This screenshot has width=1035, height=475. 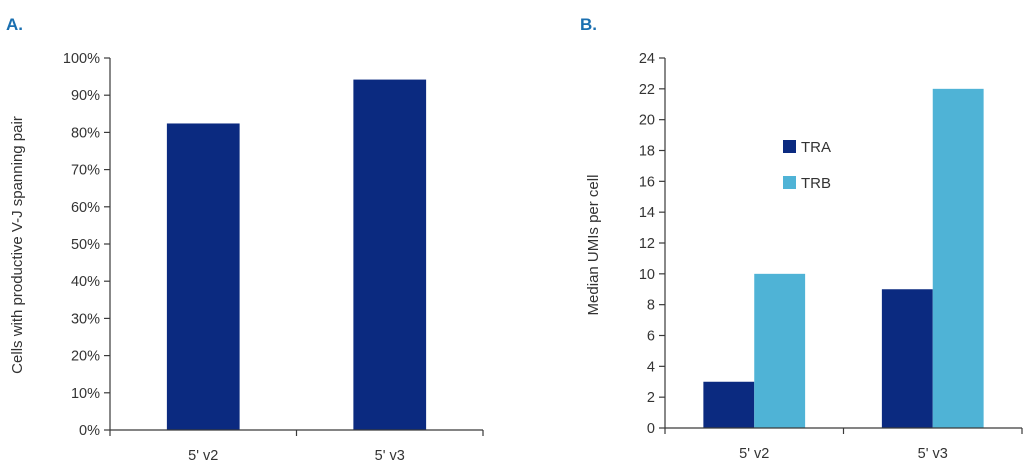 What do you see at coordinates (81, 59) in the screenshot?
I see `y-tick-label: 100%` at bounding box center [81, 59].